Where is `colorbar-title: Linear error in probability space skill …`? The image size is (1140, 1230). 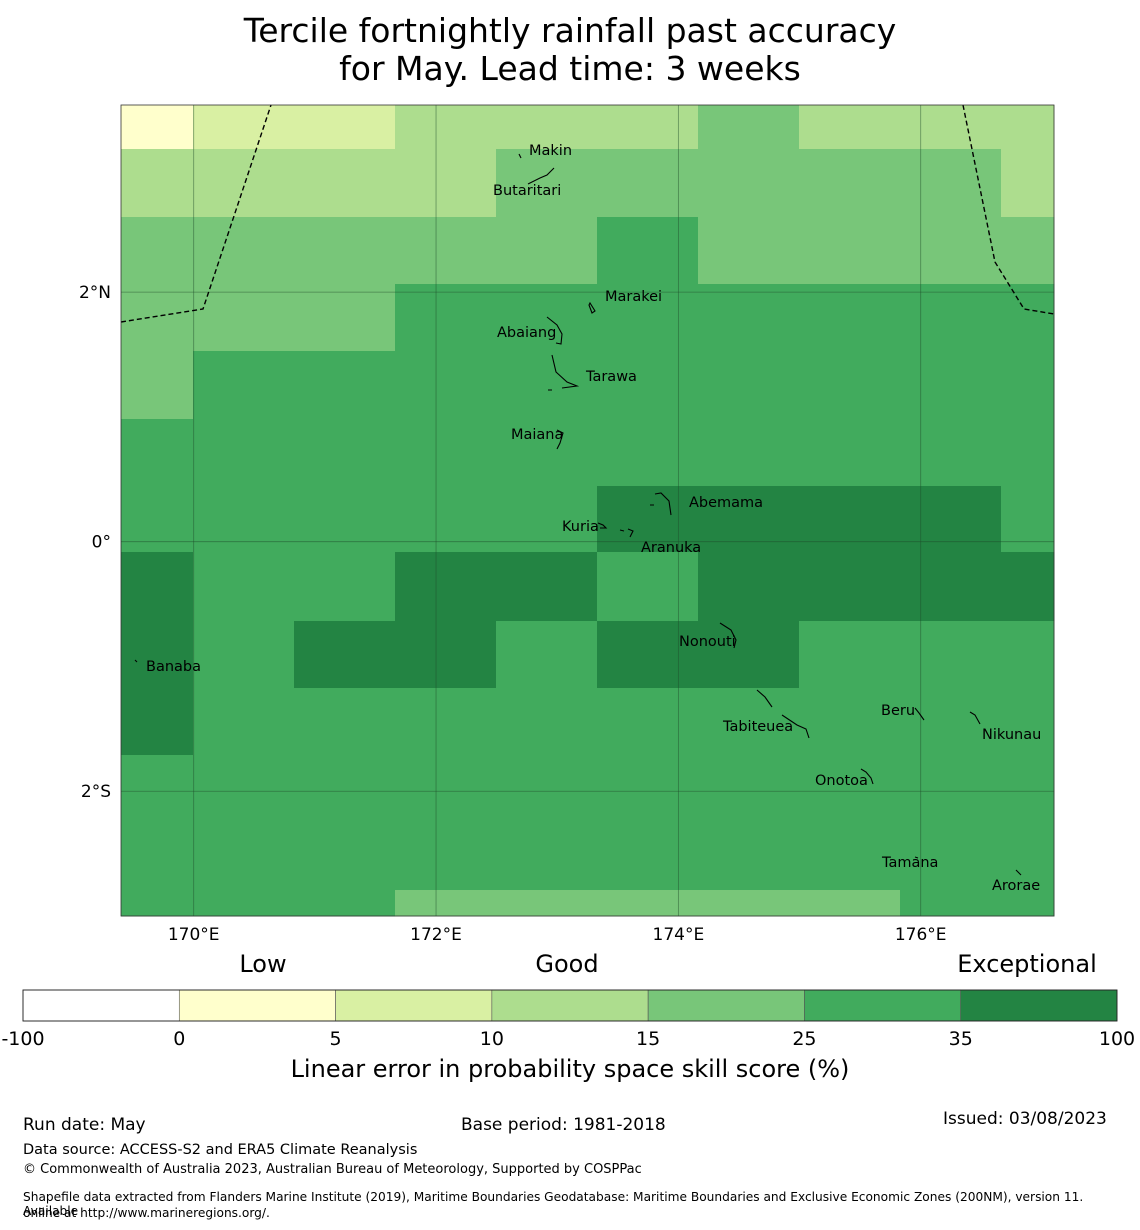 colorbar-title: Linear error in probability space skill … is located at coordinates (570, 1069).